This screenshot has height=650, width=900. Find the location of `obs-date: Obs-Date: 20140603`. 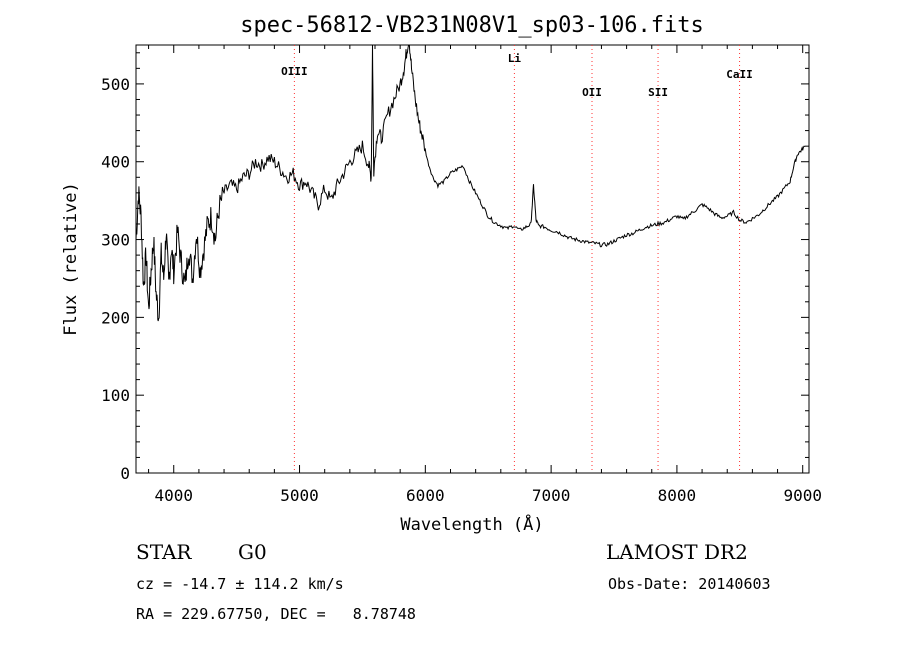

obs-date: Obs-Date: 20140603 is located at coordinates (689, 584).